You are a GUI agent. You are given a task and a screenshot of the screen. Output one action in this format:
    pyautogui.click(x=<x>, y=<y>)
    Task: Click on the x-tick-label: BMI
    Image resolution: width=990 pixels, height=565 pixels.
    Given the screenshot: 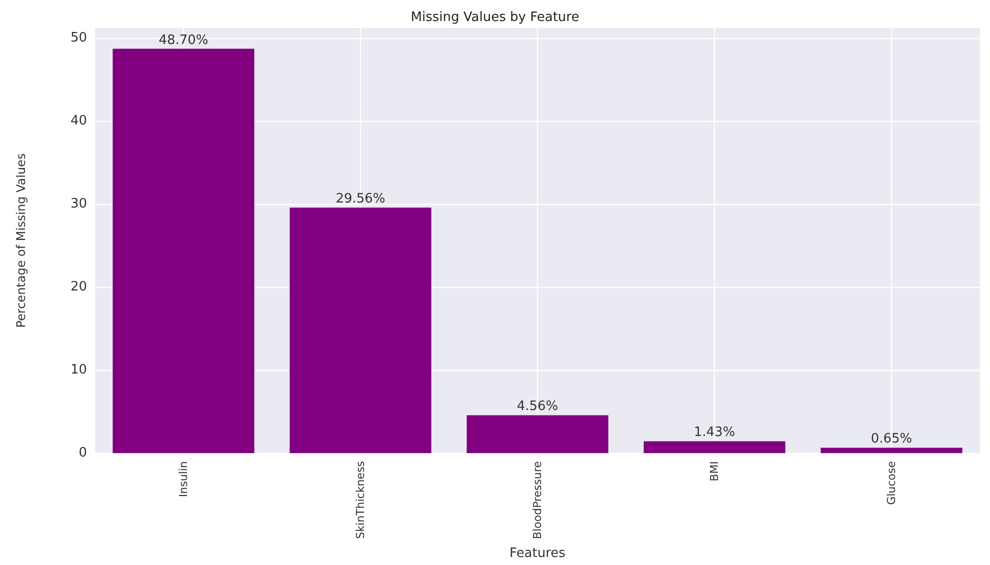 What is the action you would take?
    pyautogui.click(x=714, y=471)
    